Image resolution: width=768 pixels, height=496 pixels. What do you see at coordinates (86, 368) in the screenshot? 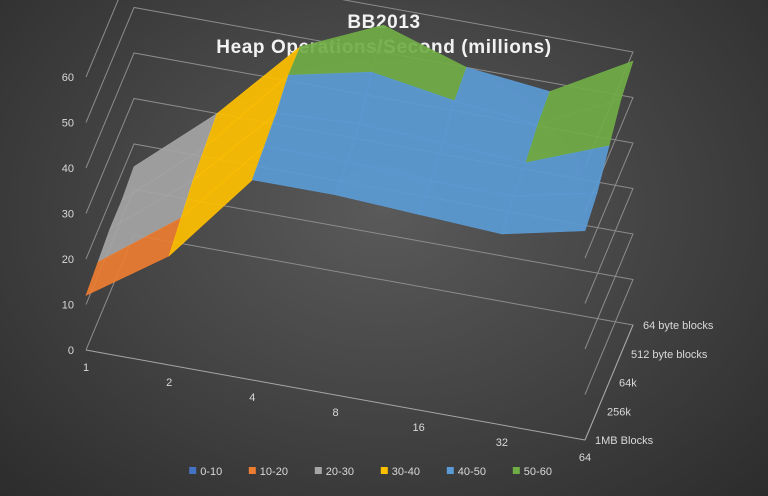
I see `x-tick-label: 1` at bounding box center [86, 368].